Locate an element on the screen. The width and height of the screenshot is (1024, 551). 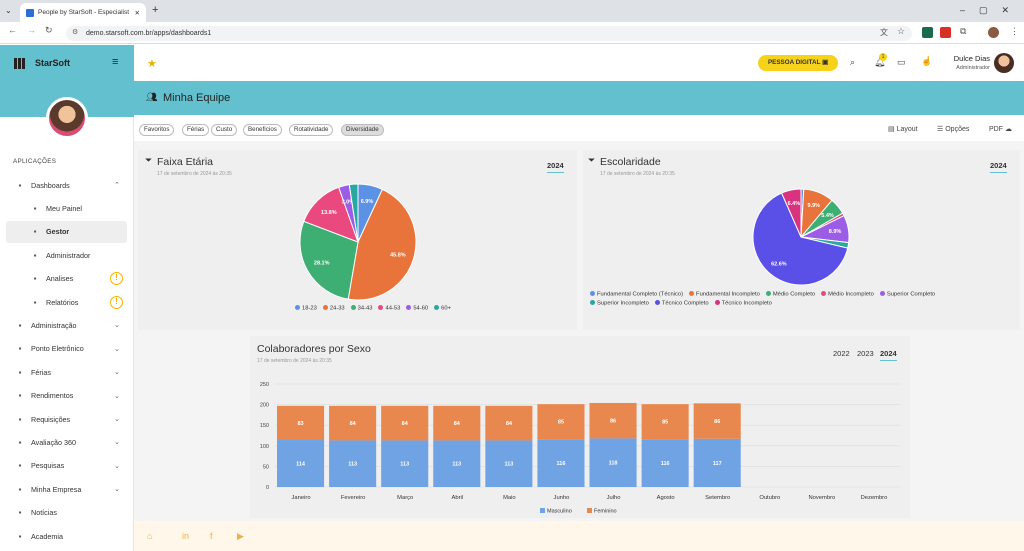
back-icon: ← is located at coordinates (12, 30).